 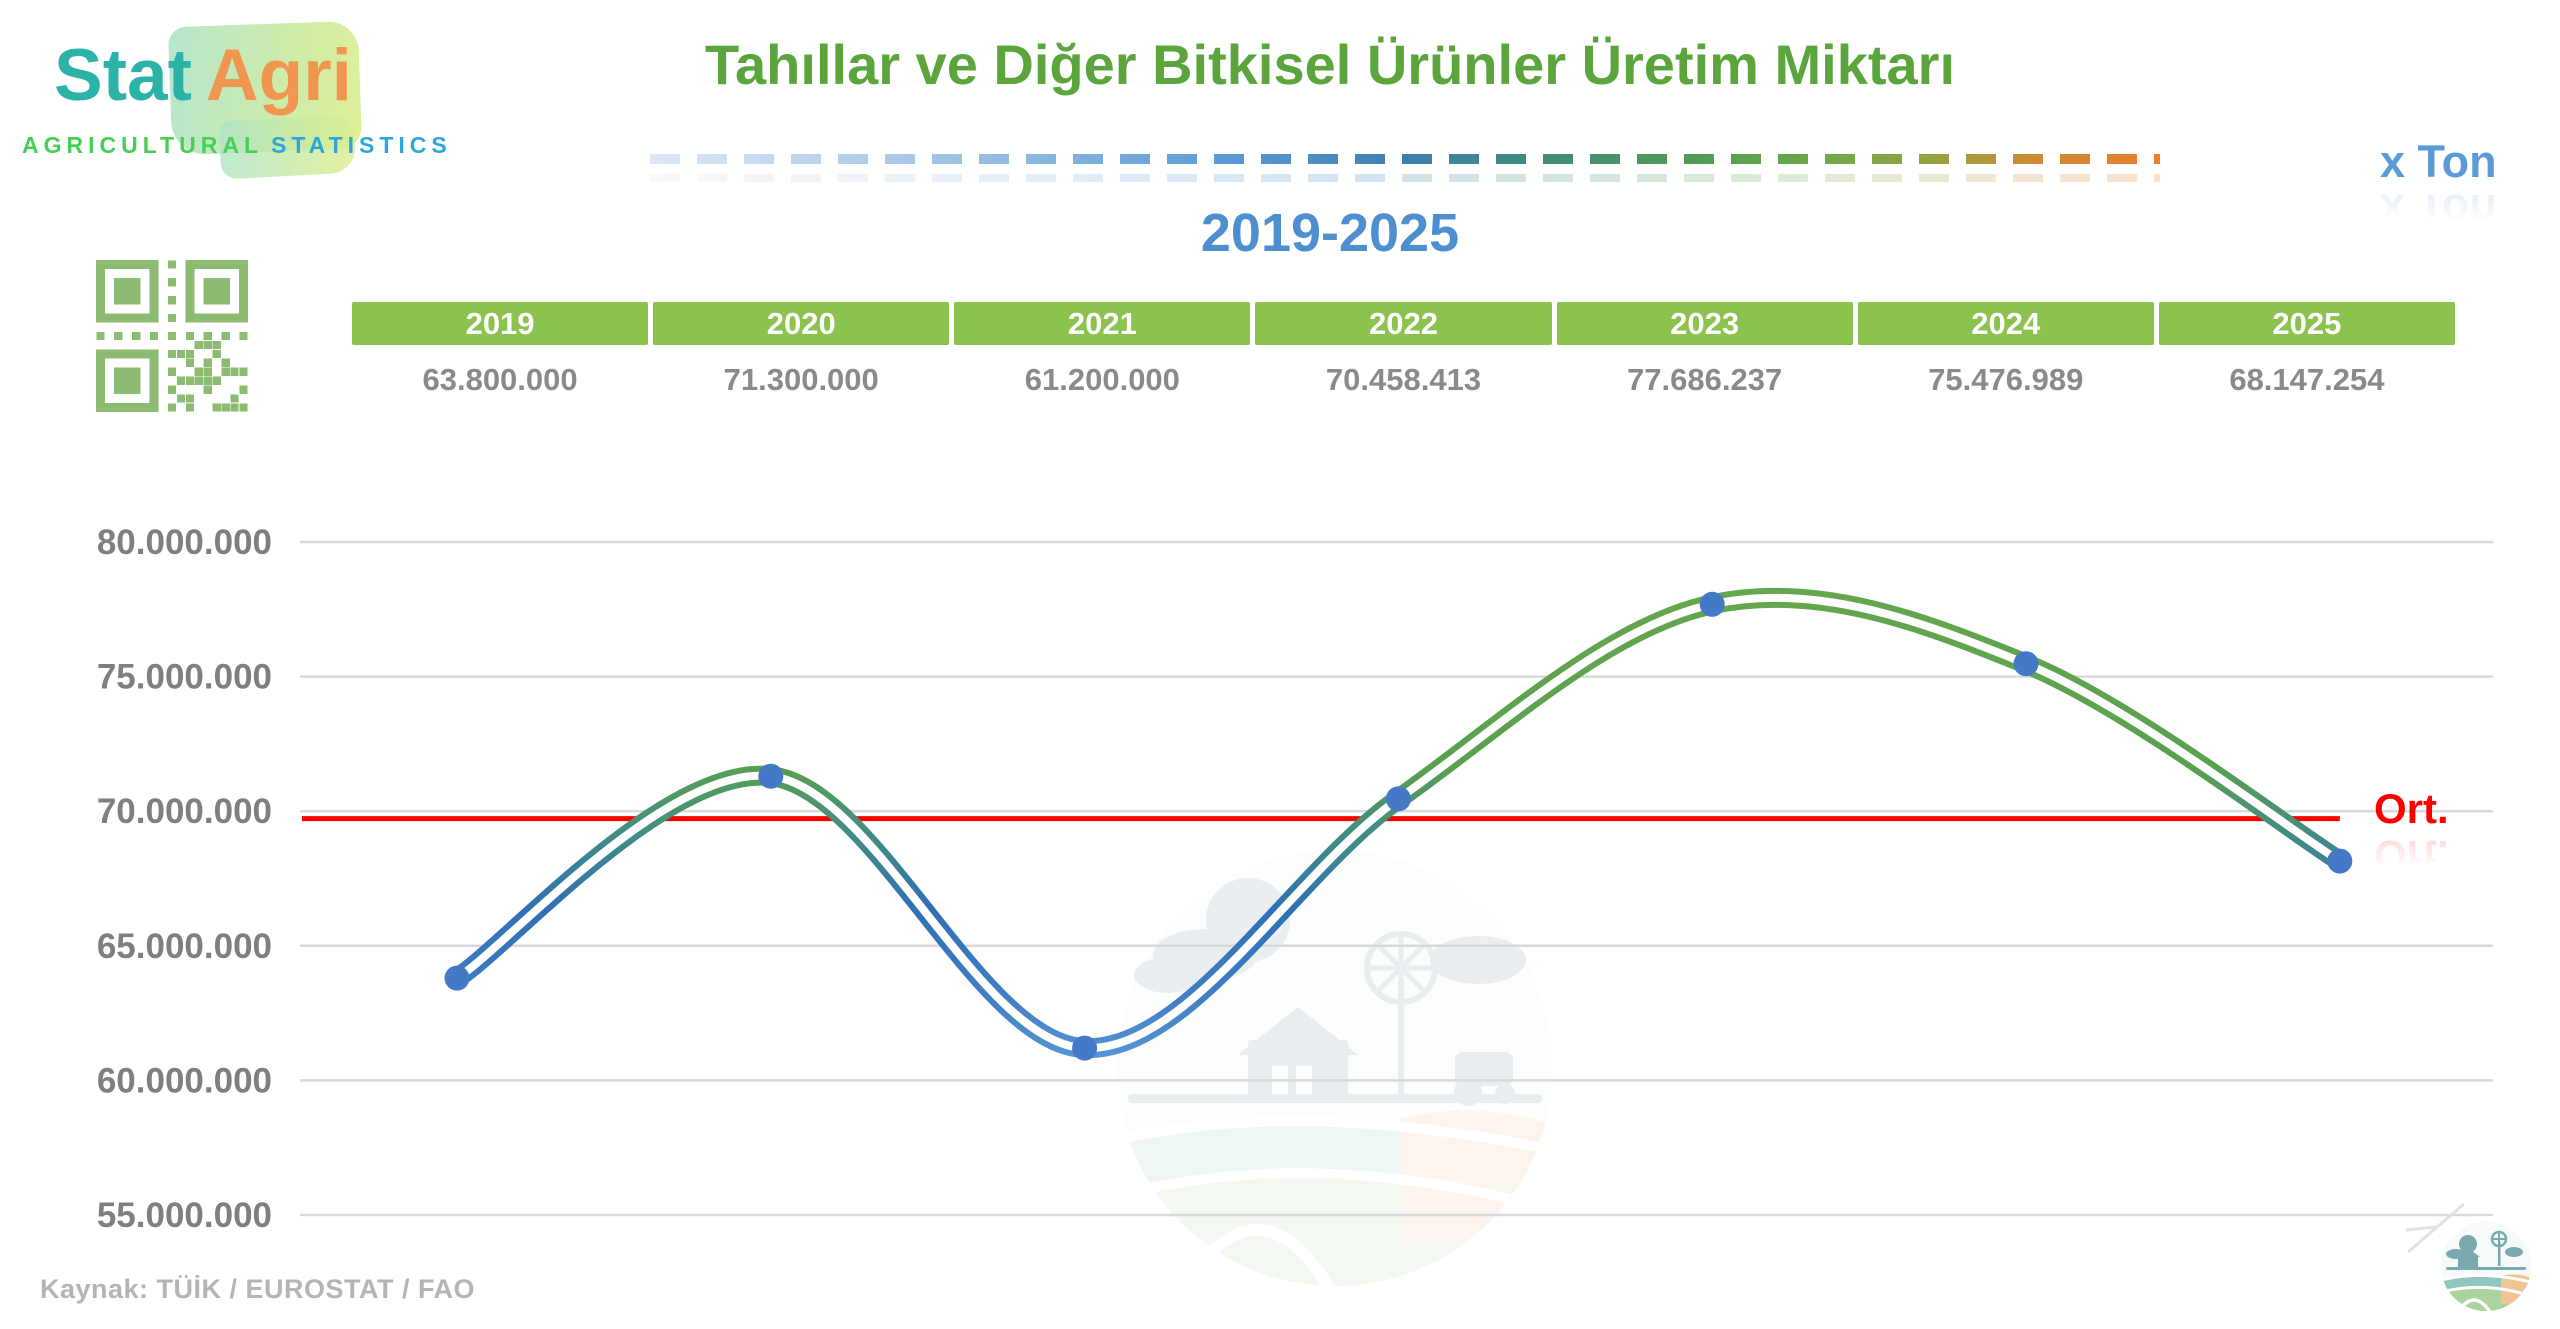 I want to click on brand-logo: Stat Agri AGRICULTURAL STATISTICS, so click(x=233, y=103).